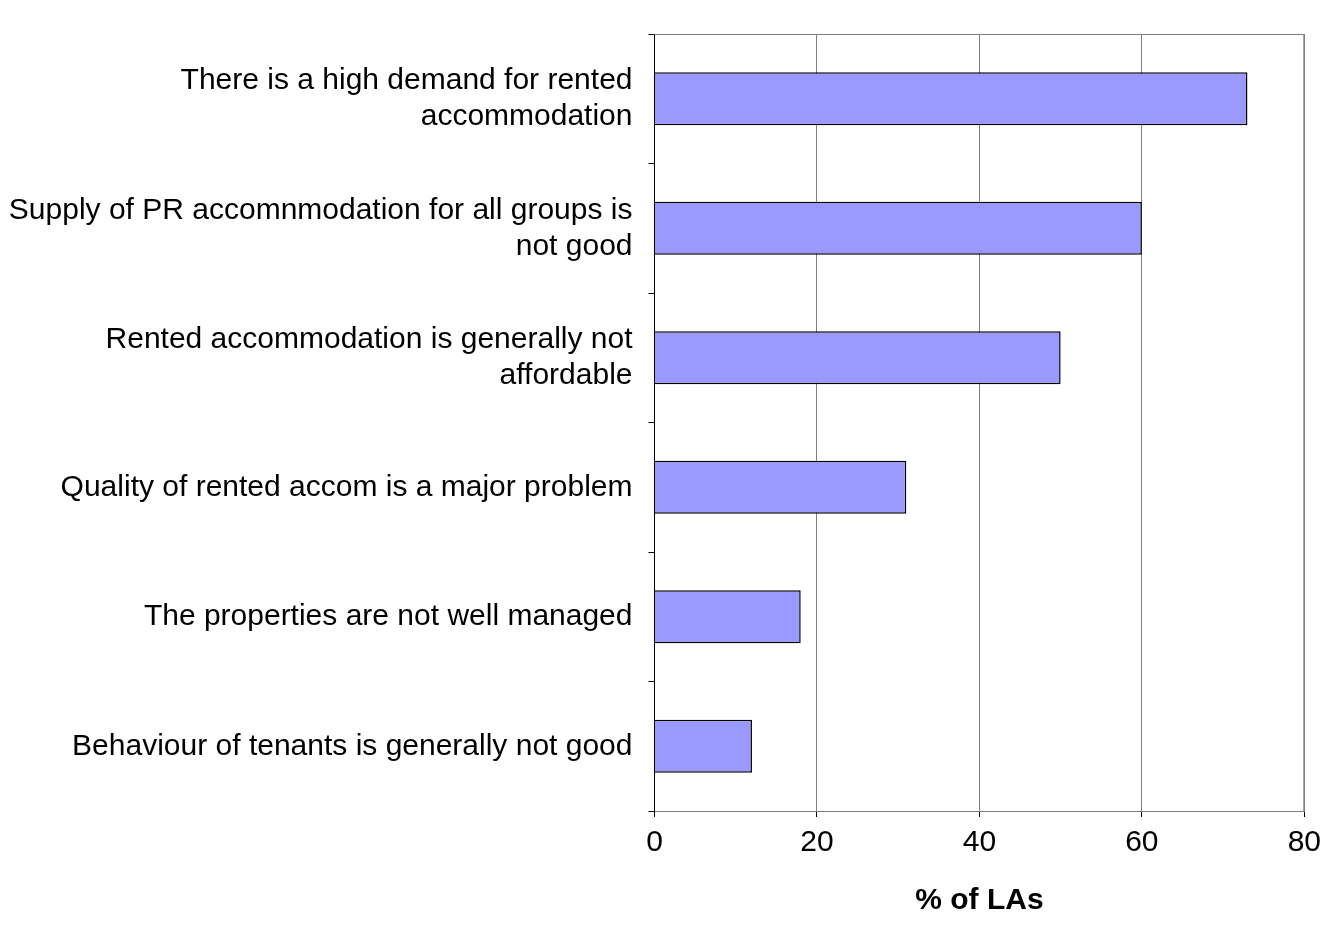 The height and width of the screenshot is (927, 1329). Describe the element at coordinates (346, 485) in the screenshot. I see `y-tick-label: Quality of rented accom is a major problem` at that location.